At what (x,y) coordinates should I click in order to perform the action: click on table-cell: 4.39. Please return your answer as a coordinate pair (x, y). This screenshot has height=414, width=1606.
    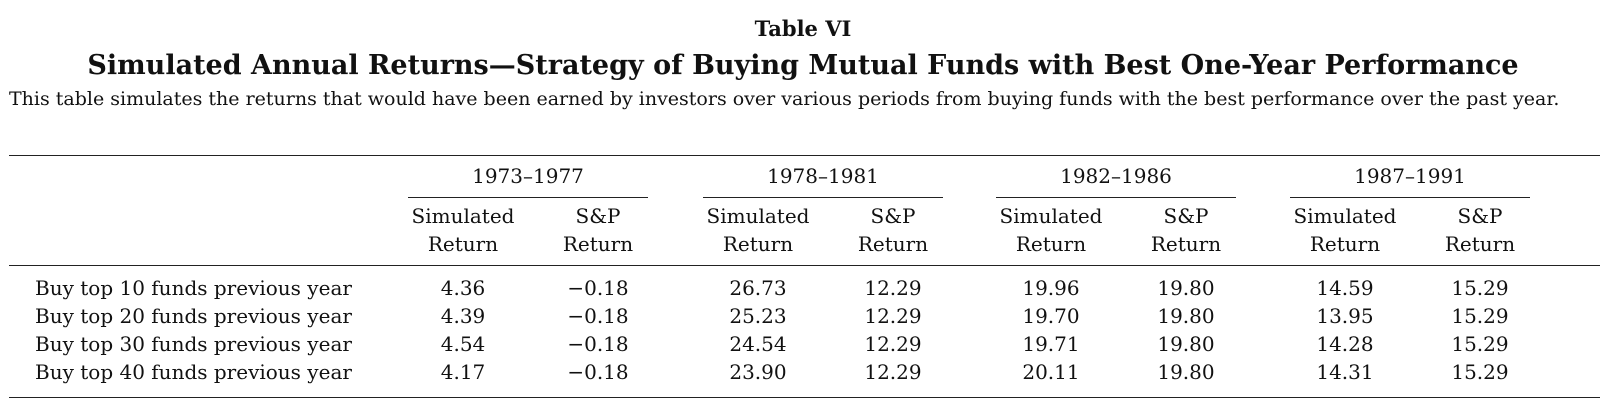
    Looking at the image, I should click on (463, 316).